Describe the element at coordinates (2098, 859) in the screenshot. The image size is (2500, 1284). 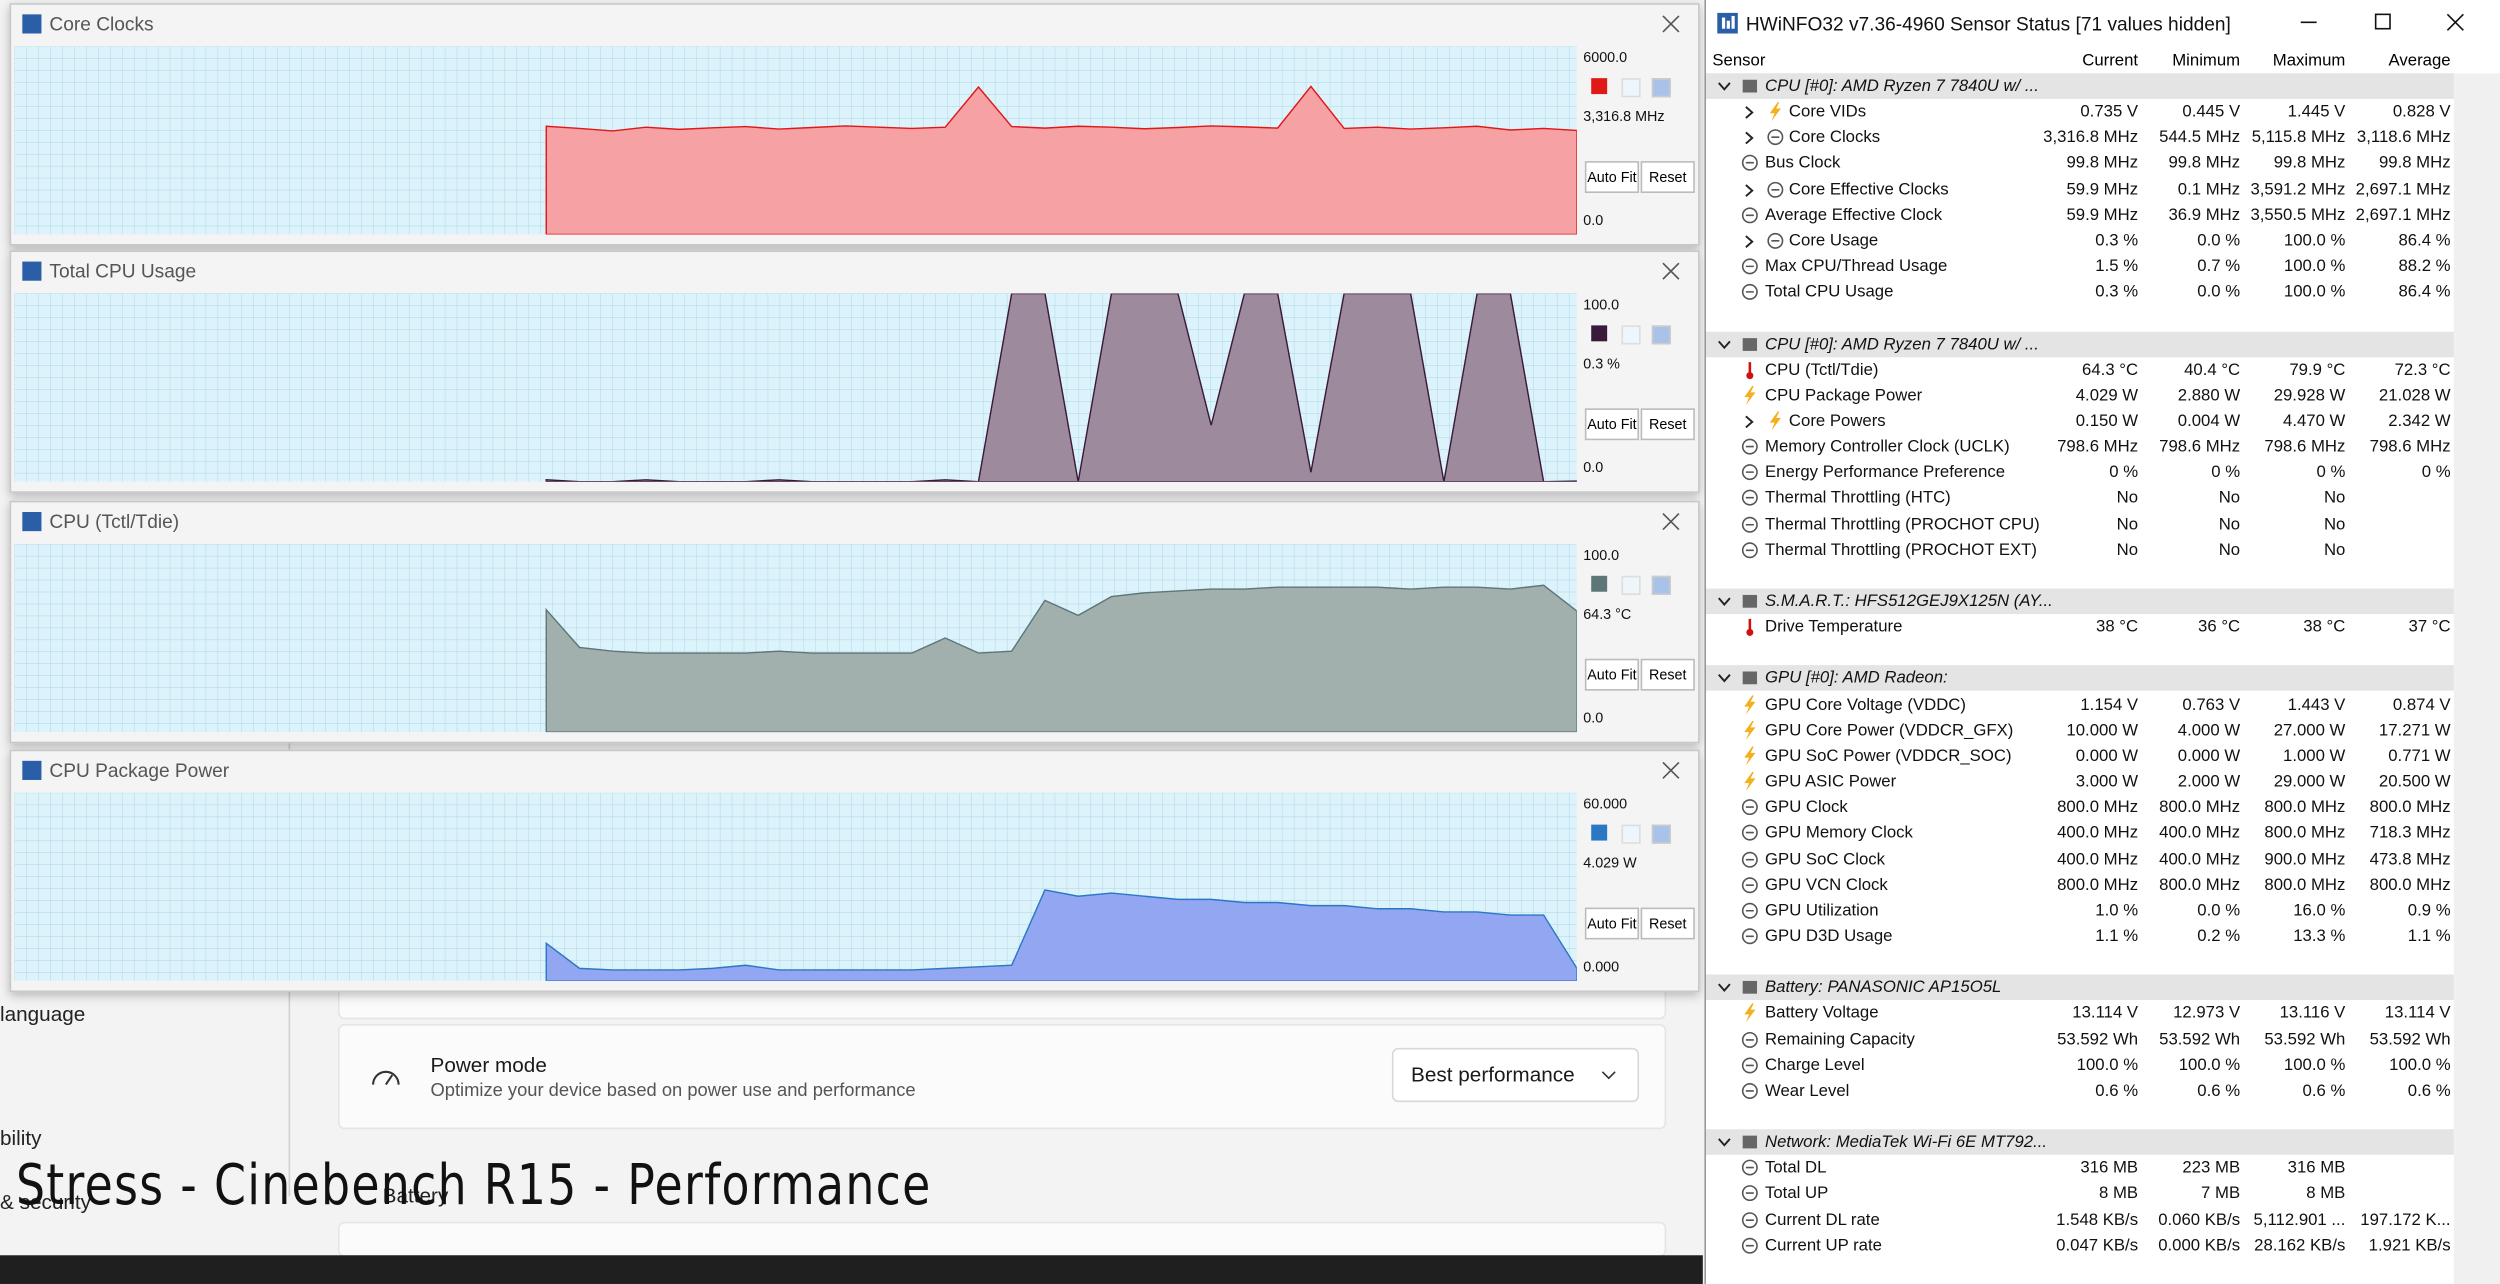
I see `sensor-value: 400.0 MHz` at that location.